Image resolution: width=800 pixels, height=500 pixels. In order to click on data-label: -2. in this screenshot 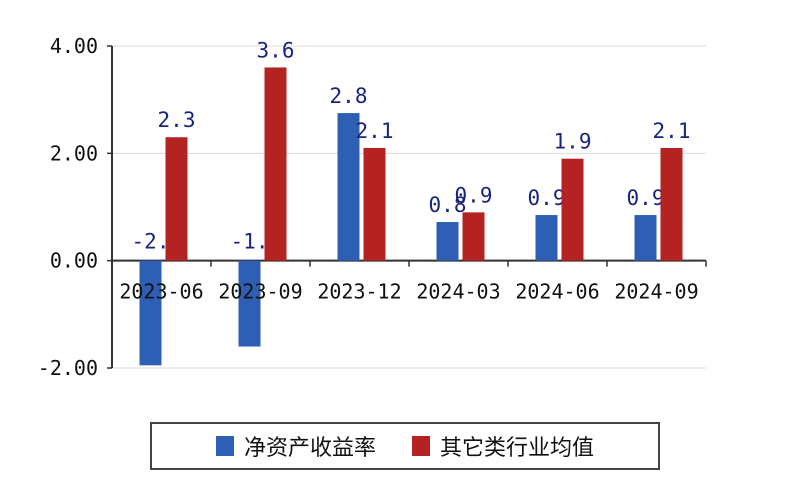, I will do `click(151, 242)`.